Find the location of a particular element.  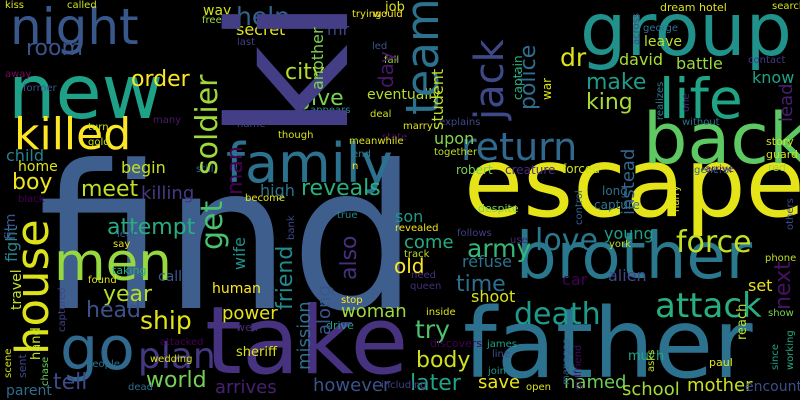

word-james: join is located at coordinates (497, 371).